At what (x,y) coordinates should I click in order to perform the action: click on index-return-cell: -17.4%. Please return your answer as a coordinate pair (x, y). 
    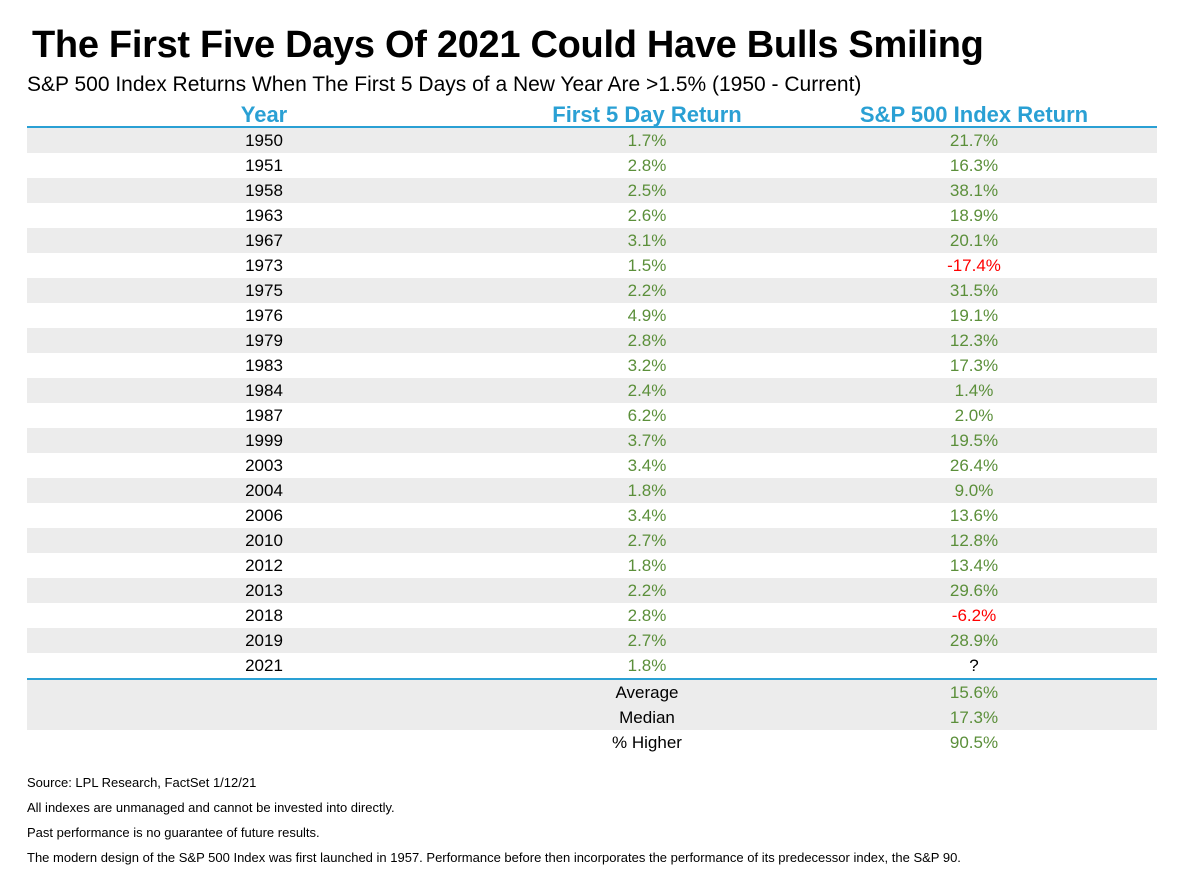
    Looking at the image, I should click on (974, 265).